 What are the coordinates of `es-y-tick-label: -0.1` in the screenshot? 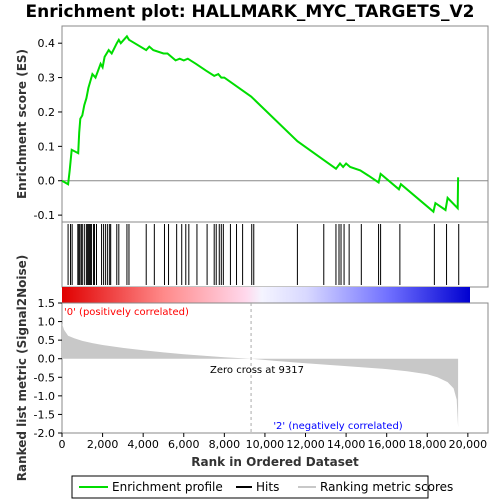 It's located at (44, 215).